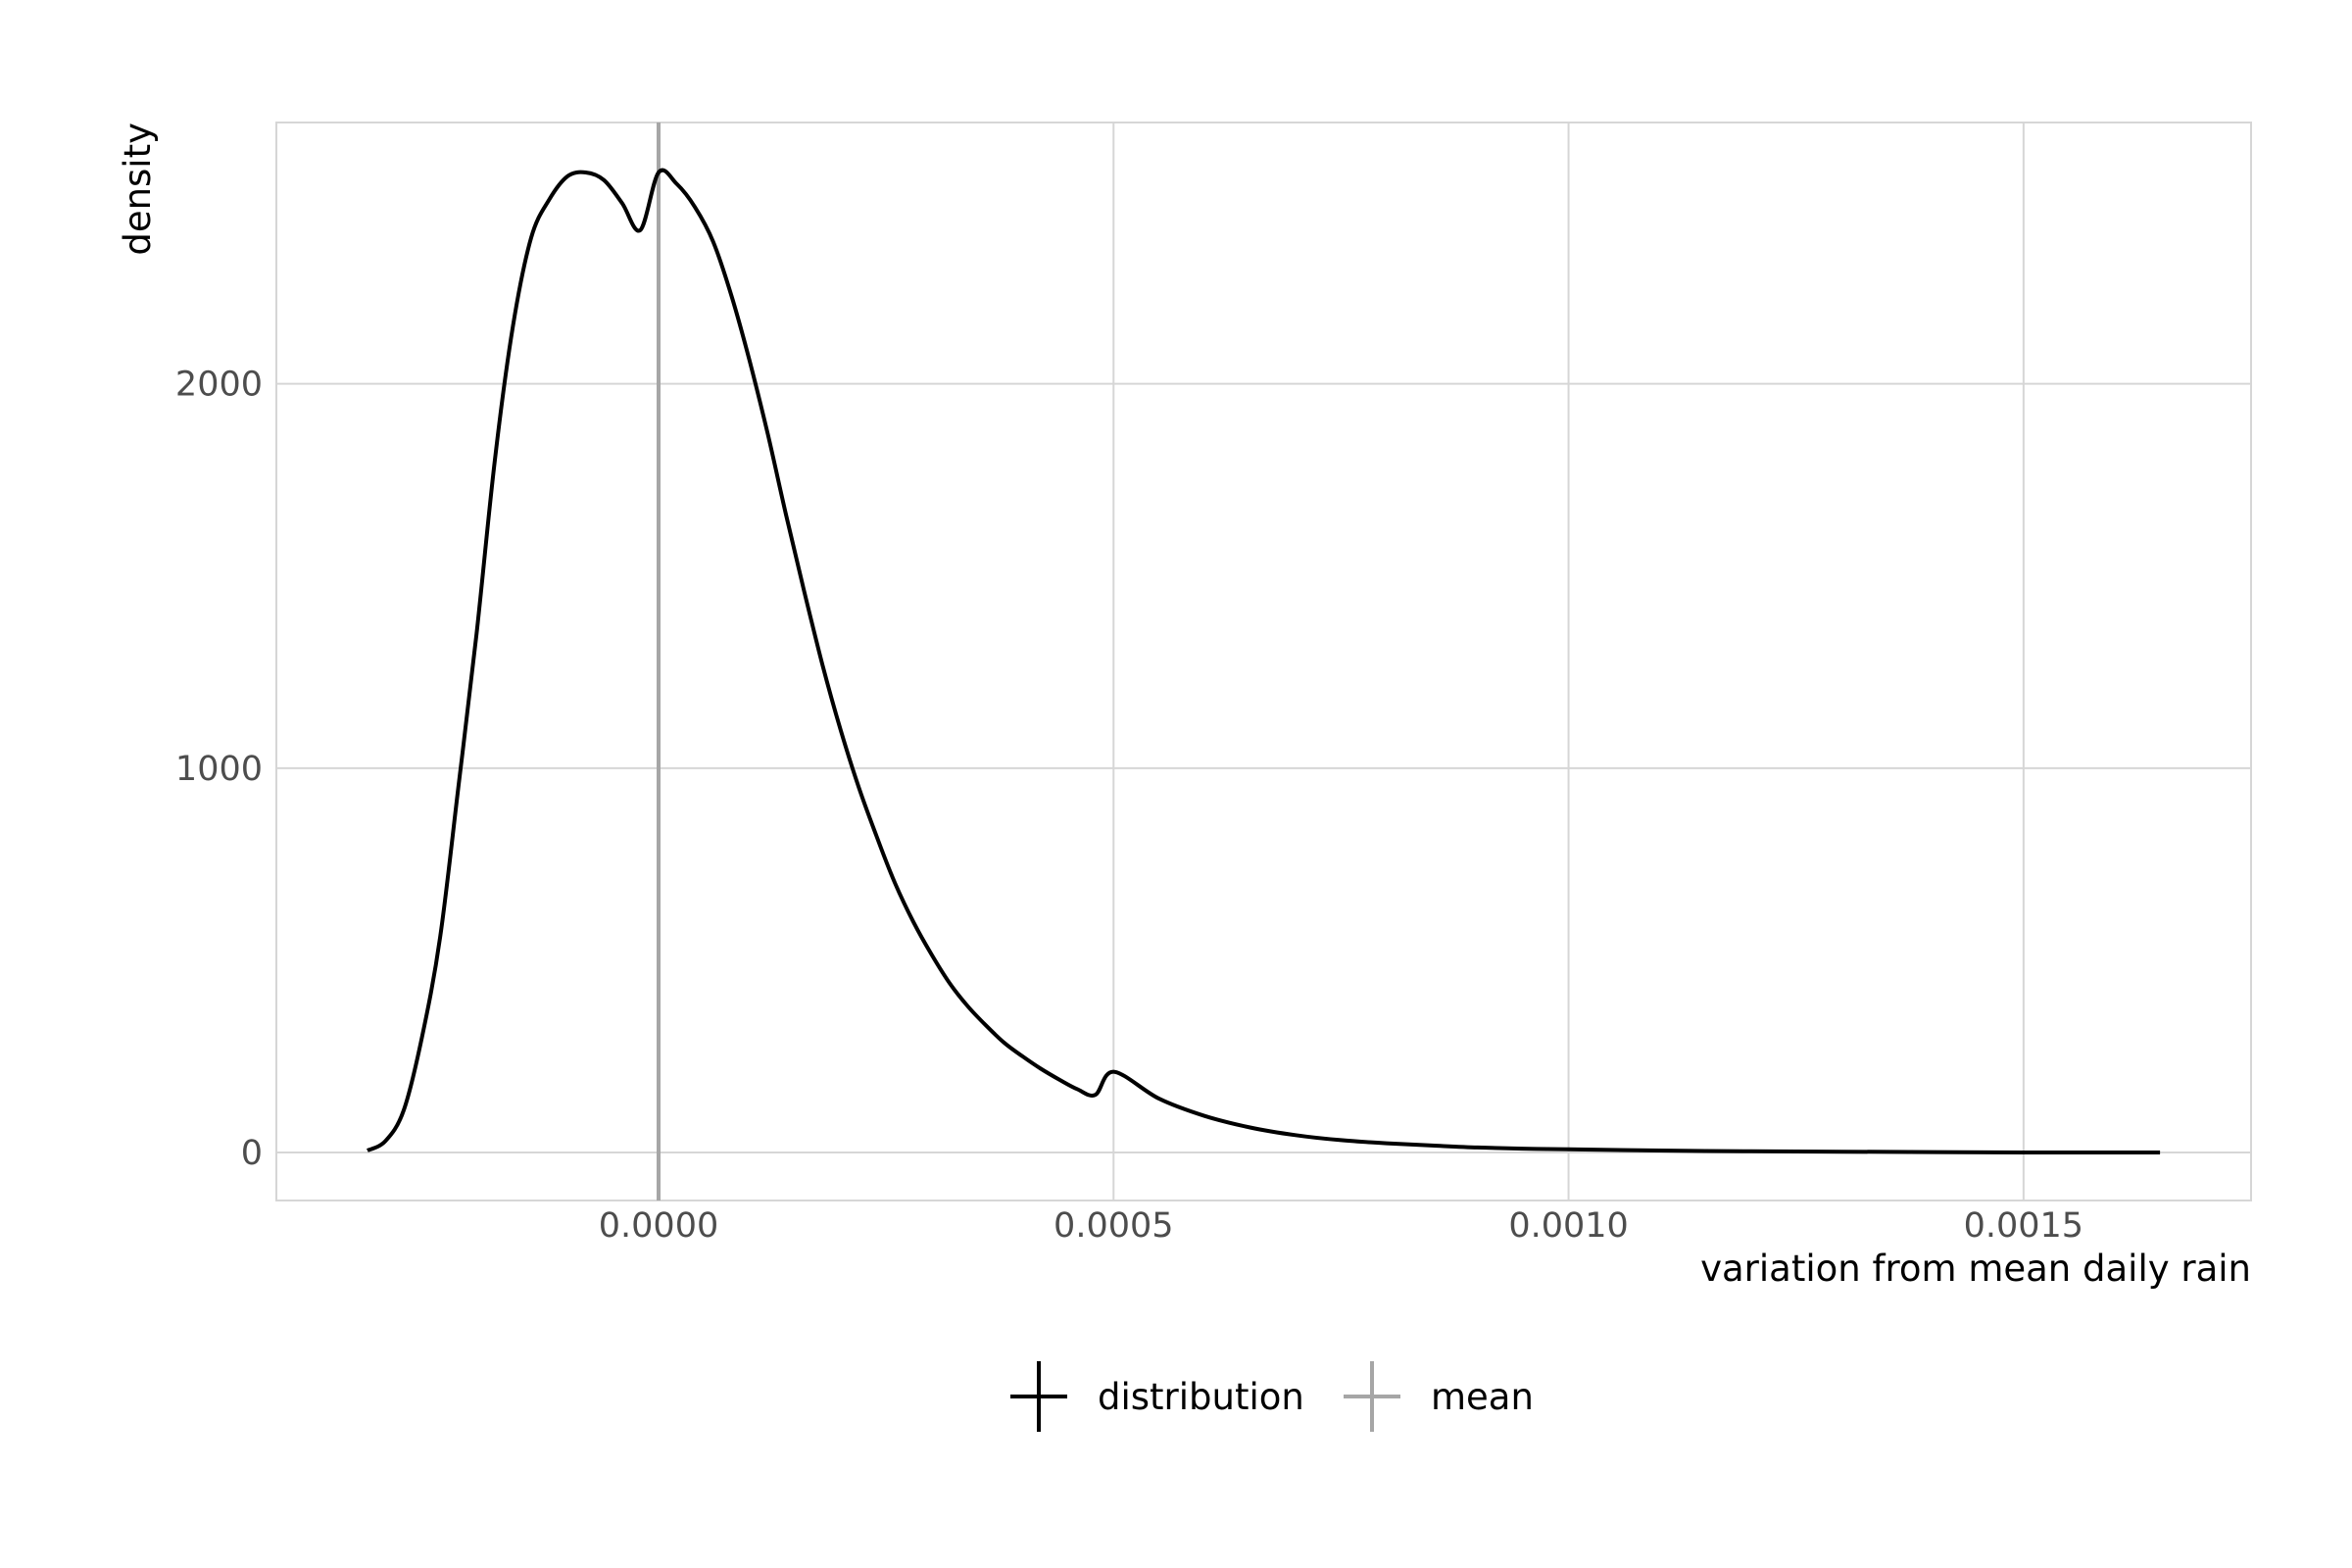 This screenshot has height=1568, width=2352. I want to click on legend: distribution mean, so click(1272, 1396).